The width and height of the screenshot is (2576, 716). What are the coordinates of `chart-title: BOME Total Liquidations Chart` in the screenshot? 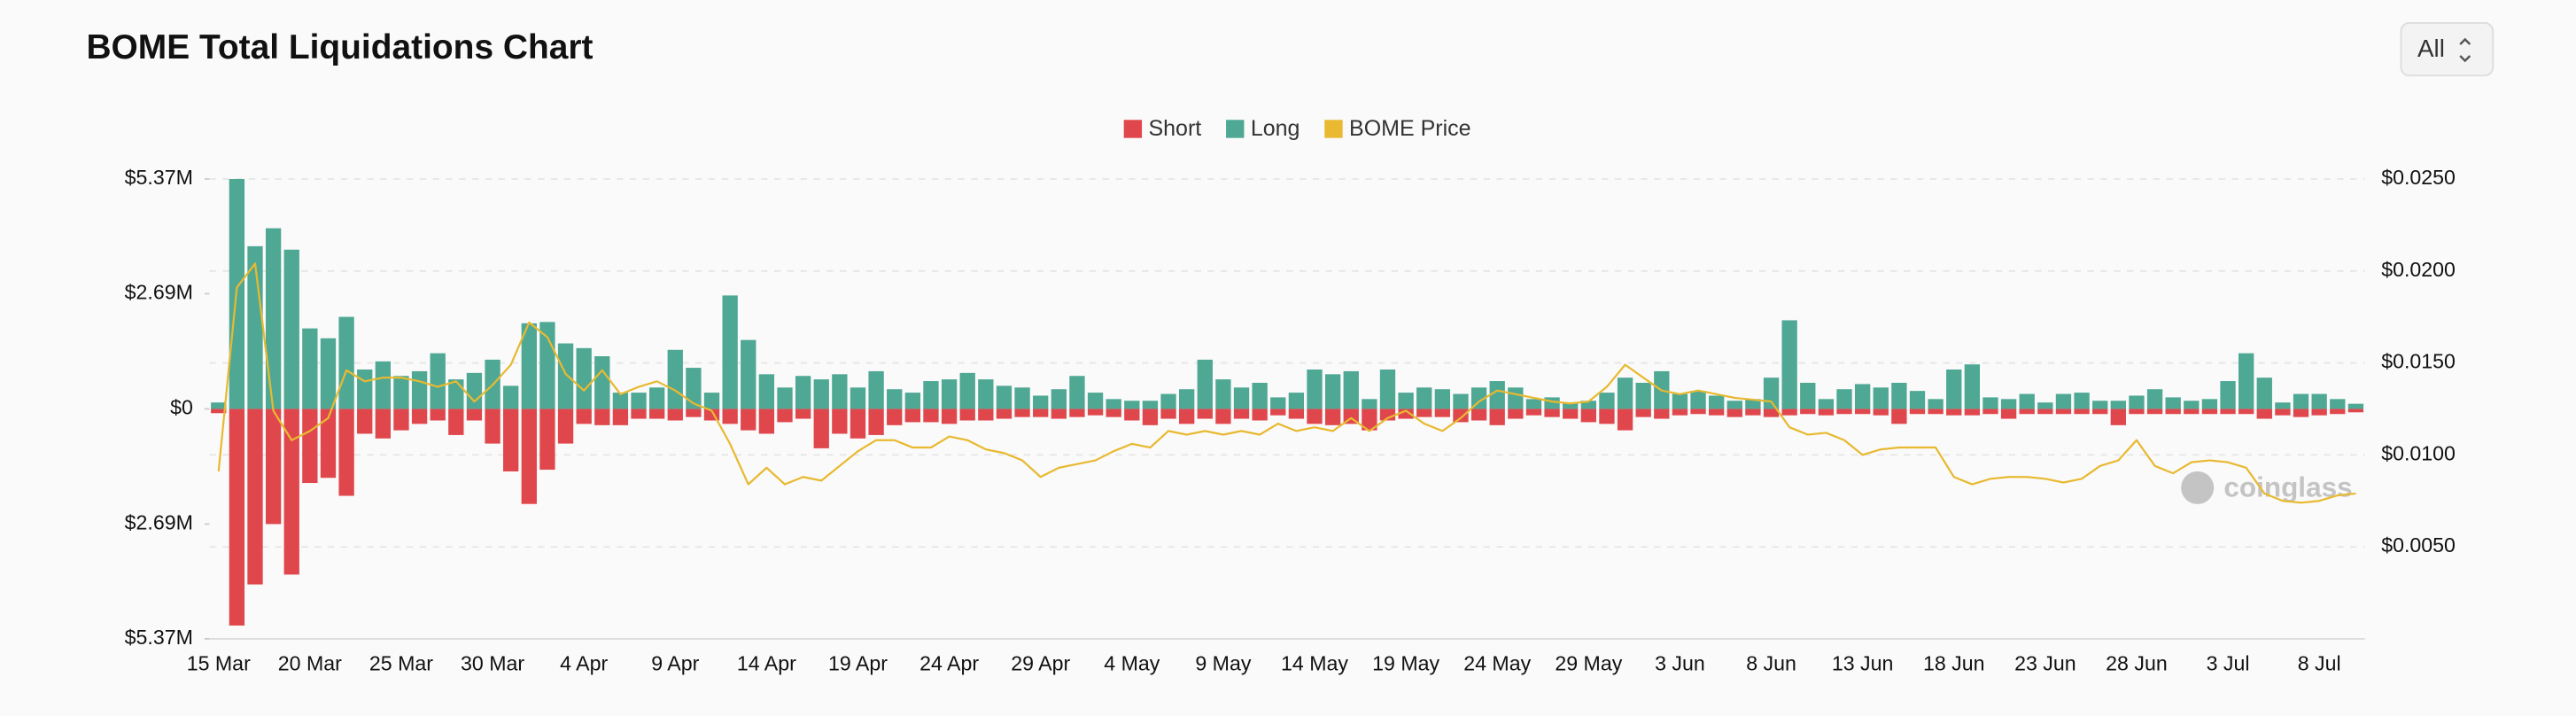 It's located at (339, 47).